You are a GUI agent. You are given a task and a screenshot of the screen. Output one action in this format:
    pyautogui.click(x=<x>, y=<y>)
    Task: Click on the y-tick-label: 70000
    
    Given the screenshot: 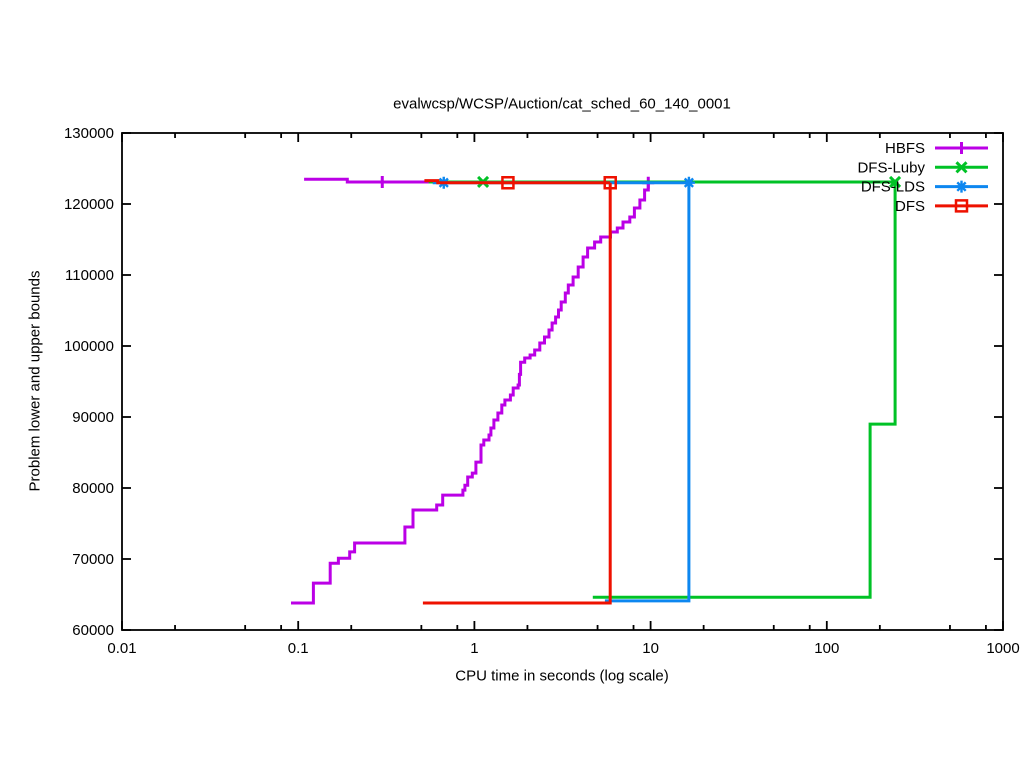 What is the action you would take?
    pyautogui.click(x=93, y=559)
    